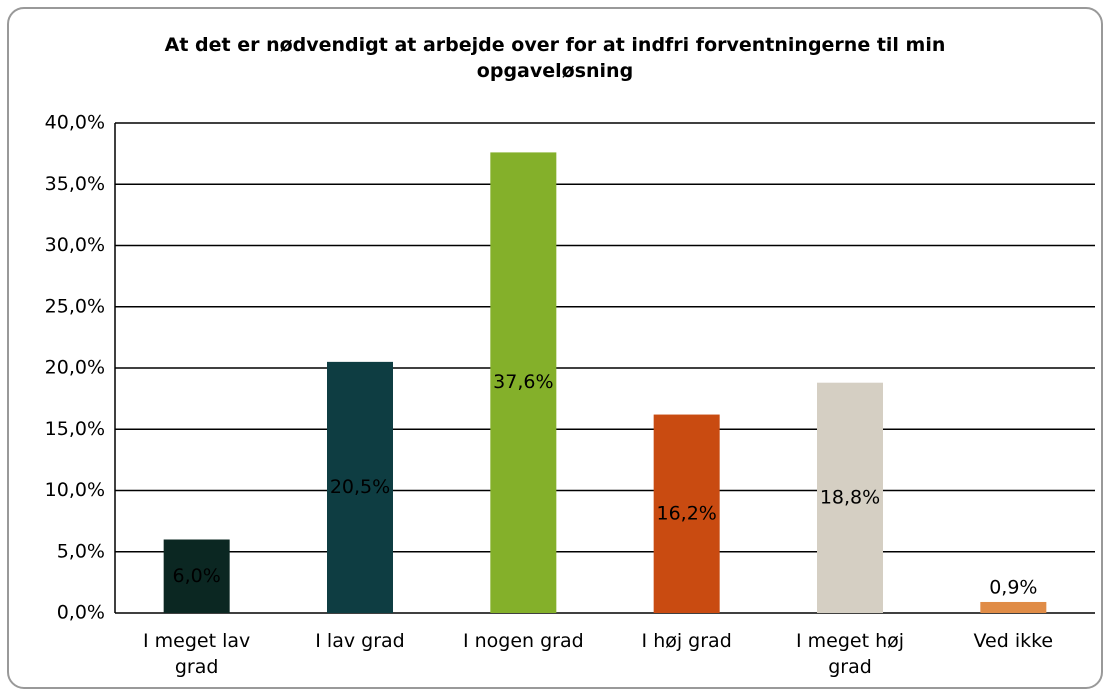  I want to click on y-tick-label: 40,0%, so click(75, 123).